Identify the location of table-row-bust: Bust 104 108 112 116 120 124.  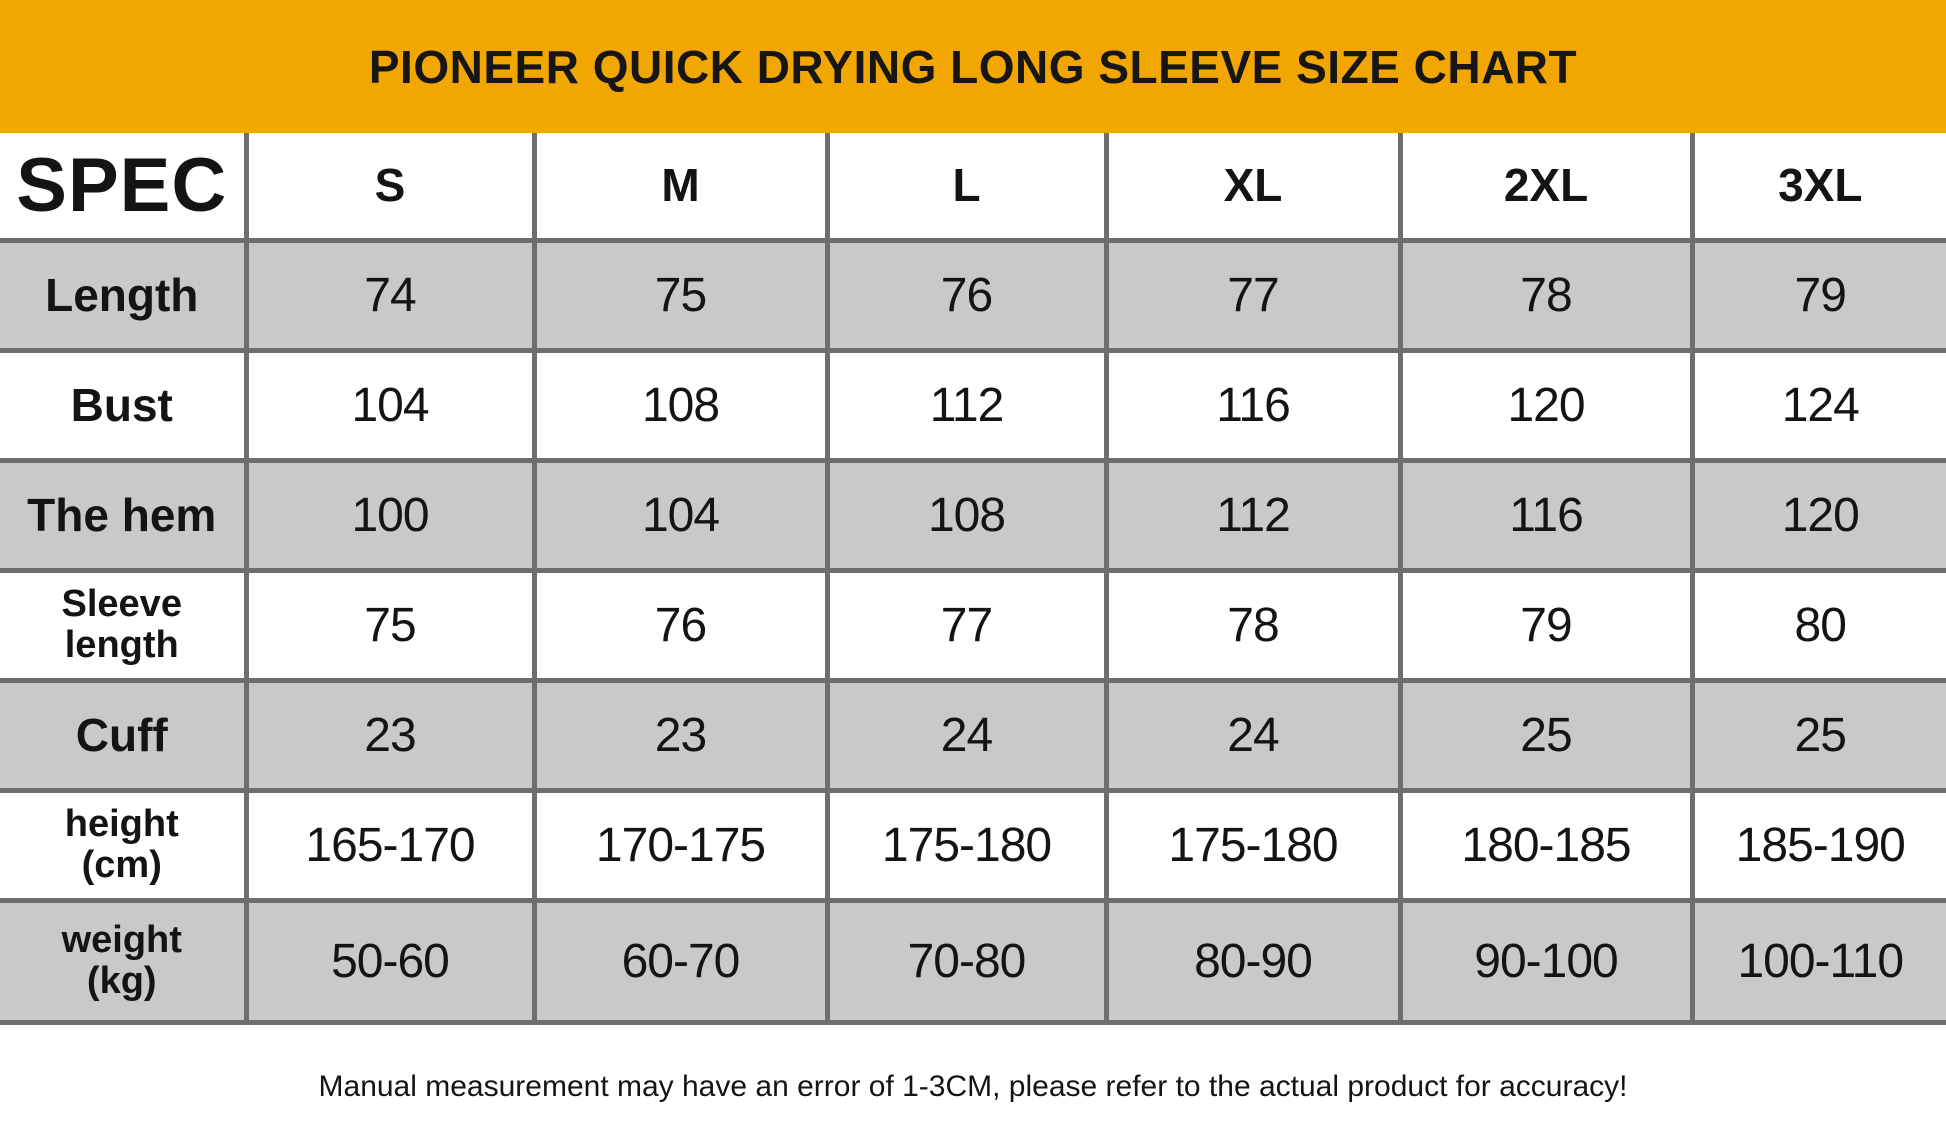
(973, 405).